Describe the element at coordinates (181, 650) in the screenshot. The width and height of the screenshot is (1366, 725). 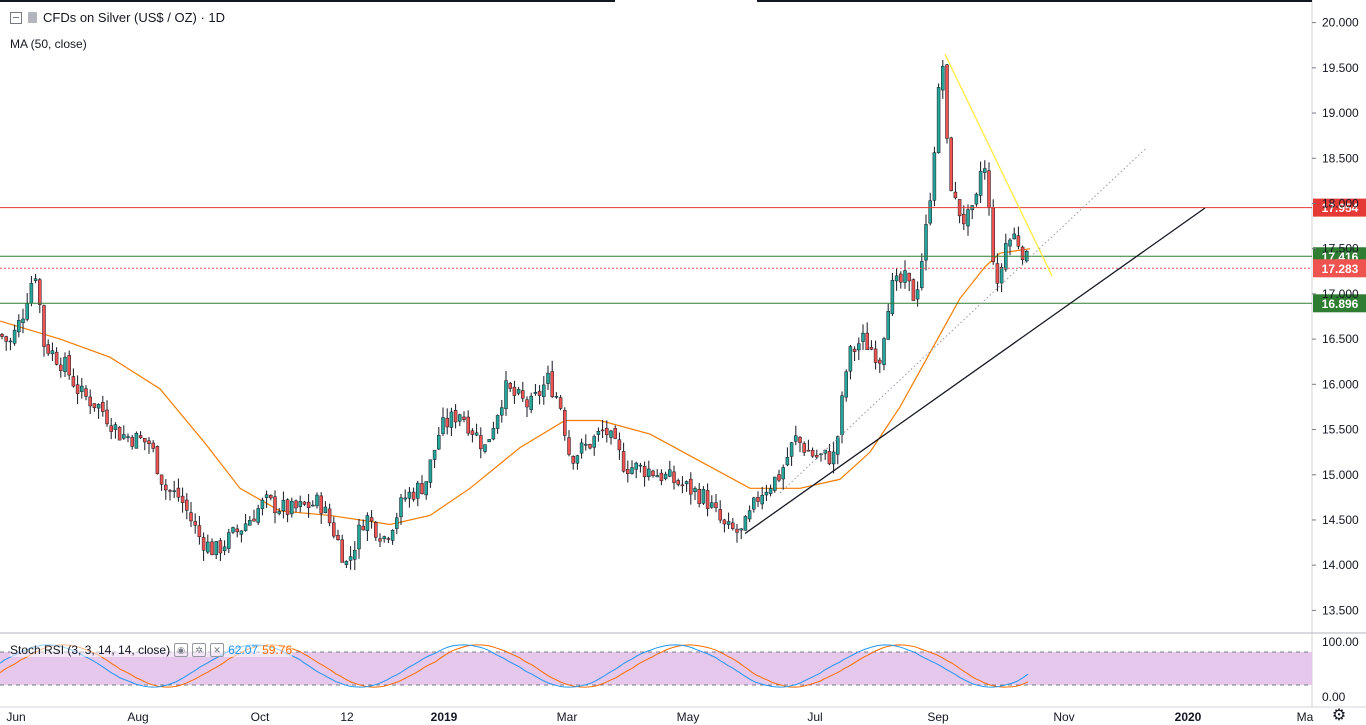
I see `eye-icon: ◉` at that location.